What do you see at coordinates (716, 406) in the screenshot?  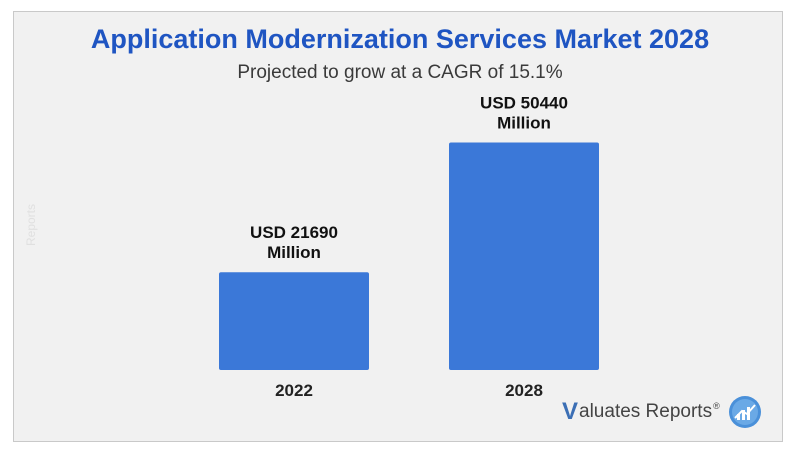 I see `logo-registered-mark: ®` at bounding box center [716, 406].